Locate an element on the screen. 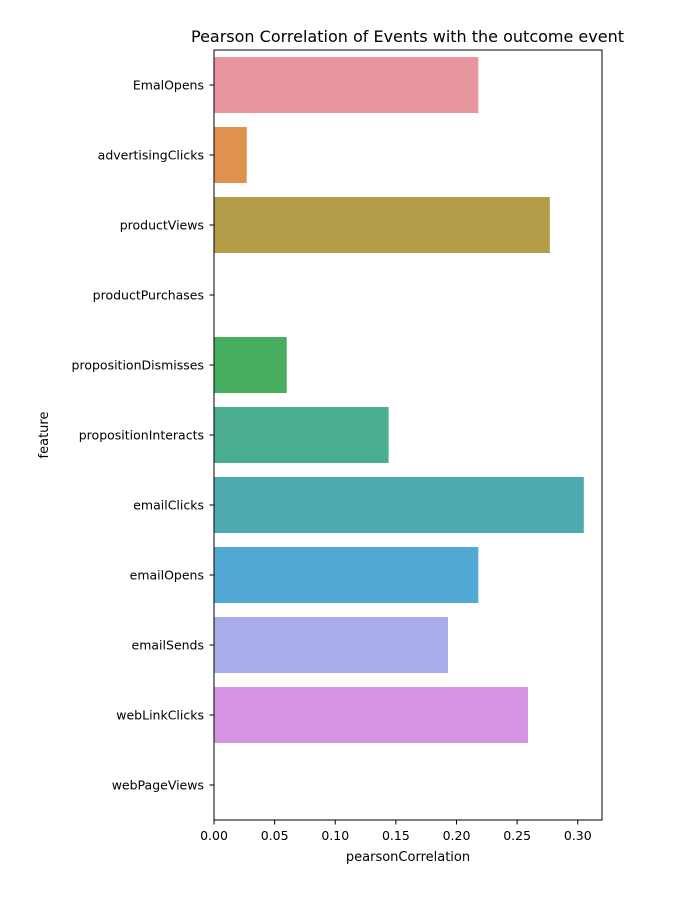 The width and height of the screenshot is (696, 900). x-tick-label: 0.30 is located at coordinates (578, 835).